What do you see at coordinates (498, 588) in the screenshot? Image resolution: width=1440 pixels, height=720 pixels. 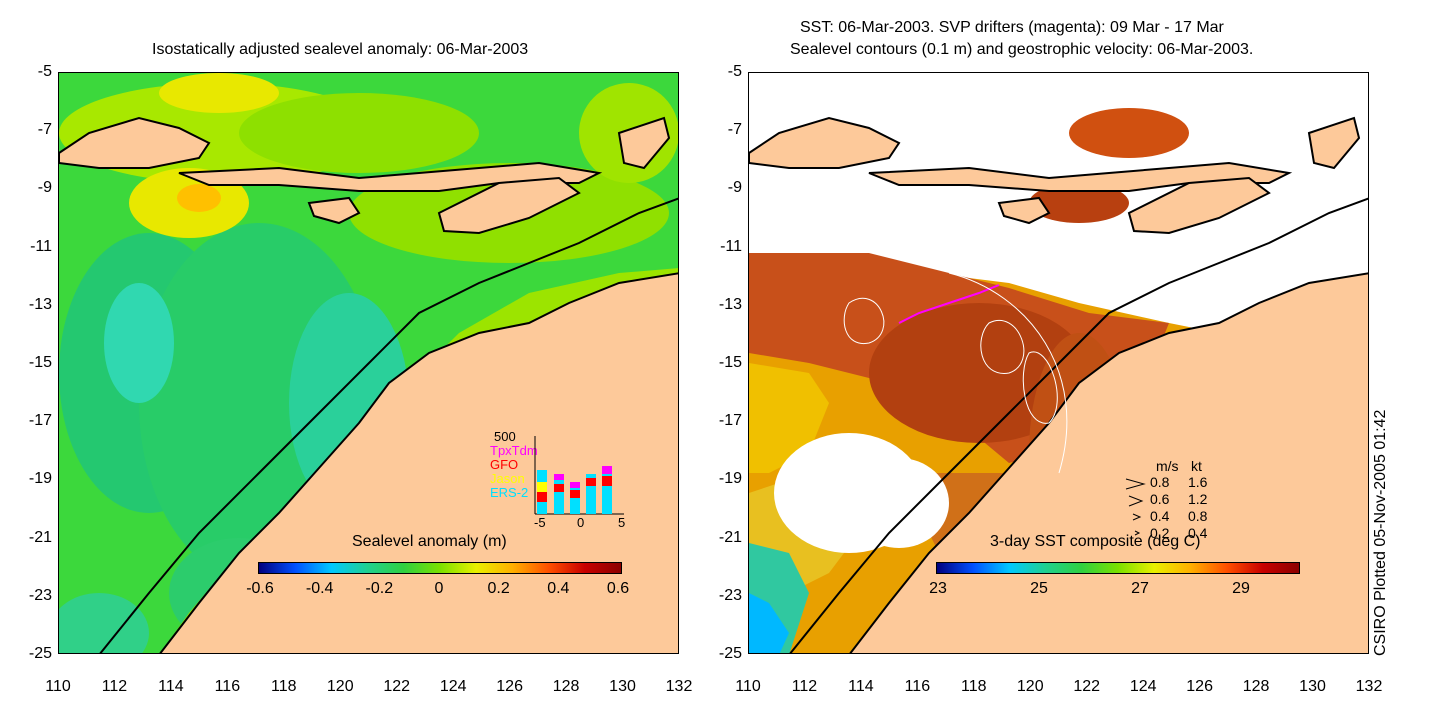 I see `colorbar-tick-label: 0.2` at bounding box center [498, 588].